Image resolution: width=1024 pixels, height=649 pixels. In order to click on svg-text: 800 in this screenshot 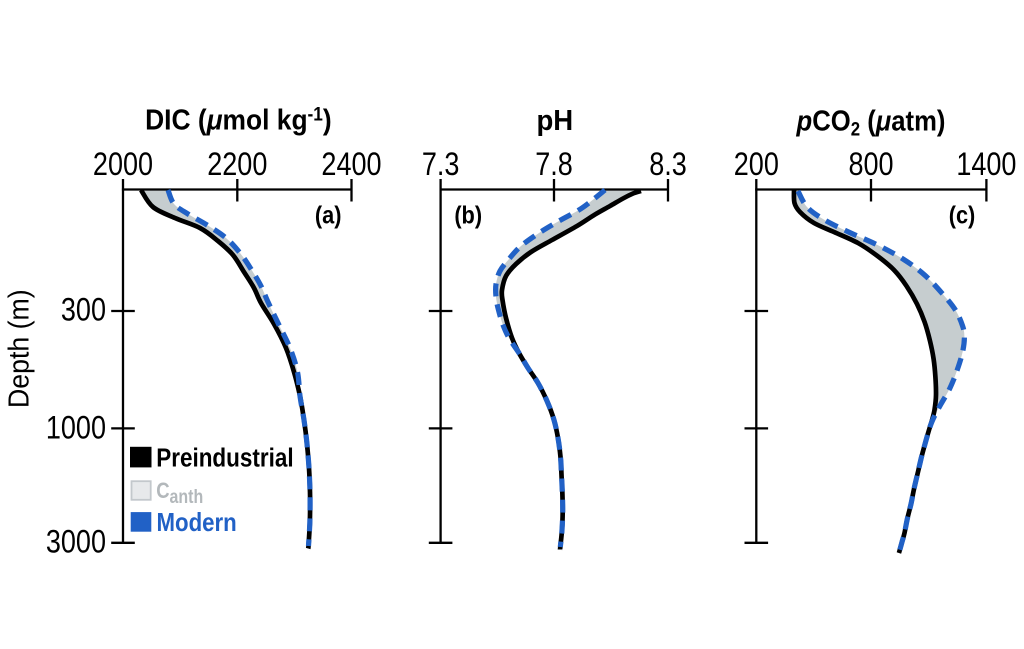, I will do `click(870, 165)`.